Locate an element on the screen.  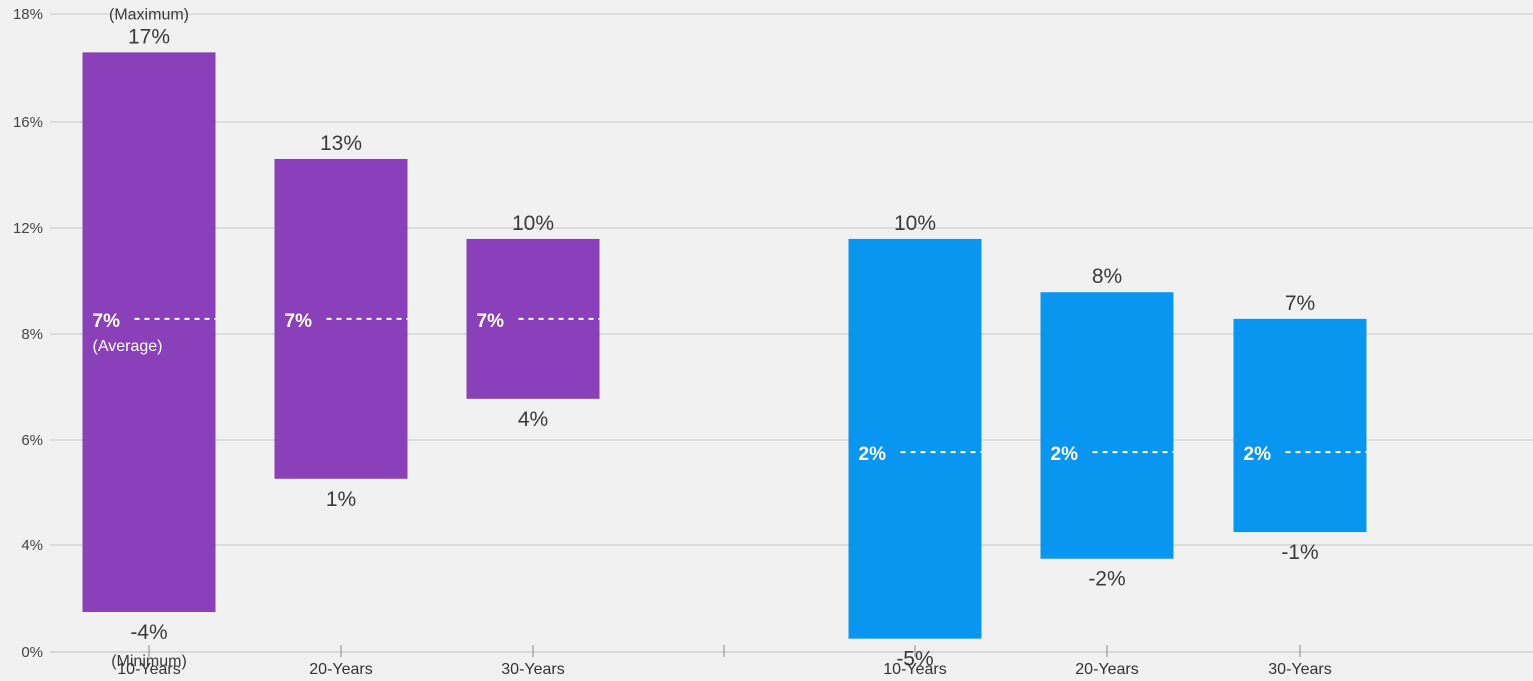
y-tick-label: 8% is located at coordinates (32, 334).